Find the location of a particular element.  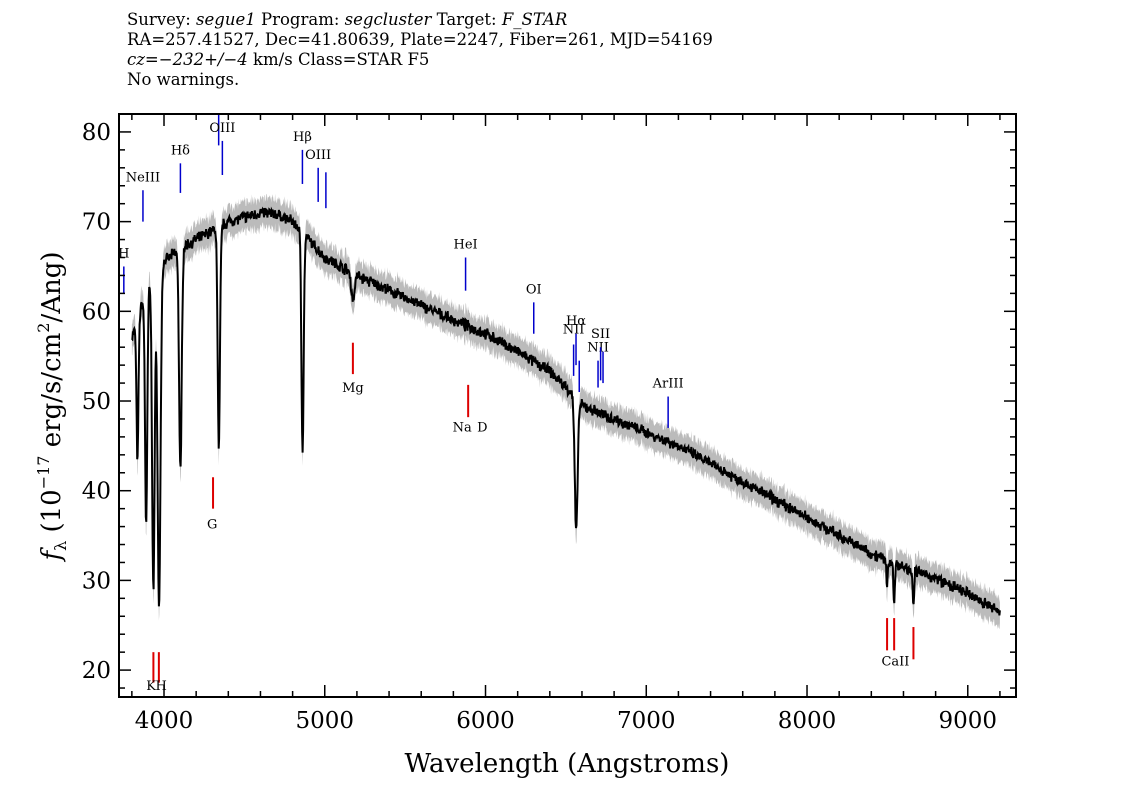

y-tick-label: 70 is located at coordinates (96, 223).